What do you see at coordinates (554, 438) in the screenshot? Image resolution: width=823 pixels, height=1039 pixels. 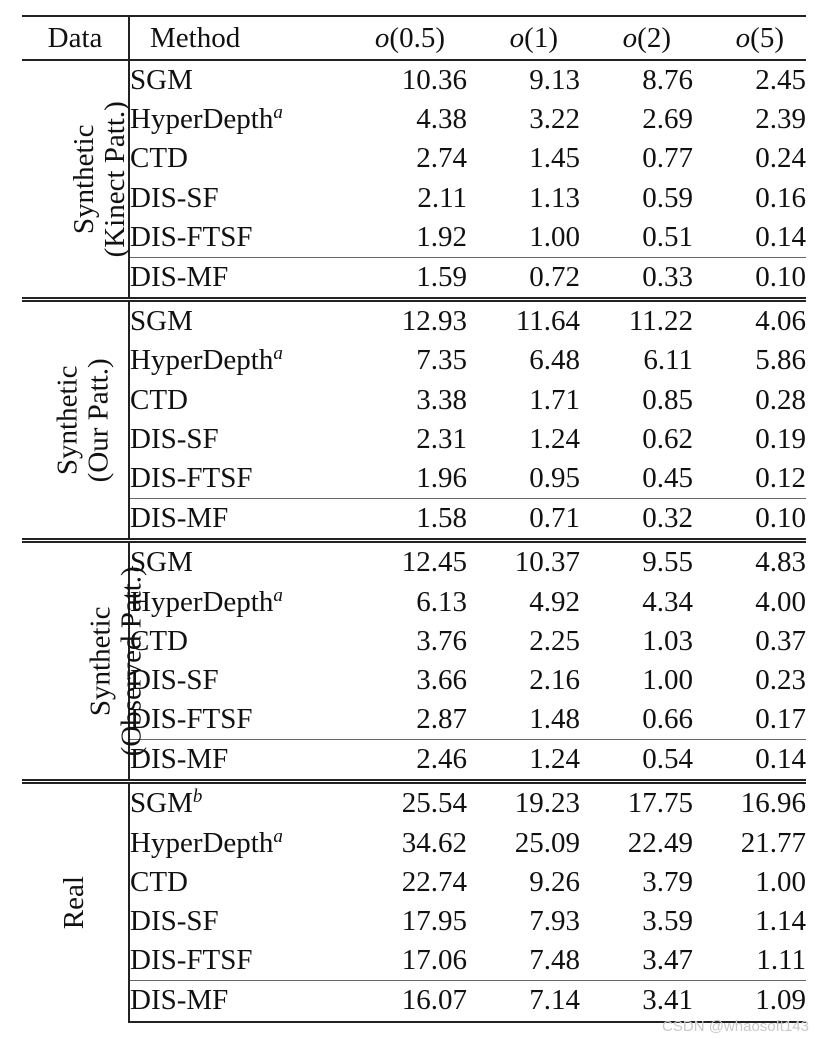 I see `value-cell: 1.24` at bounding box center [554, 438].